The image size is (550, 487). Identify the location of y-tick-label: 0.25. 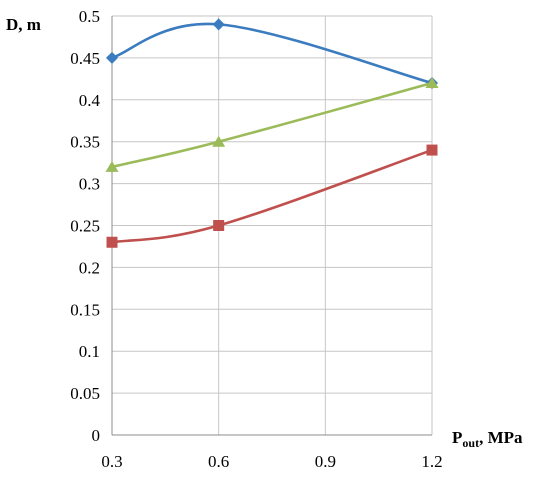
(85, 226).